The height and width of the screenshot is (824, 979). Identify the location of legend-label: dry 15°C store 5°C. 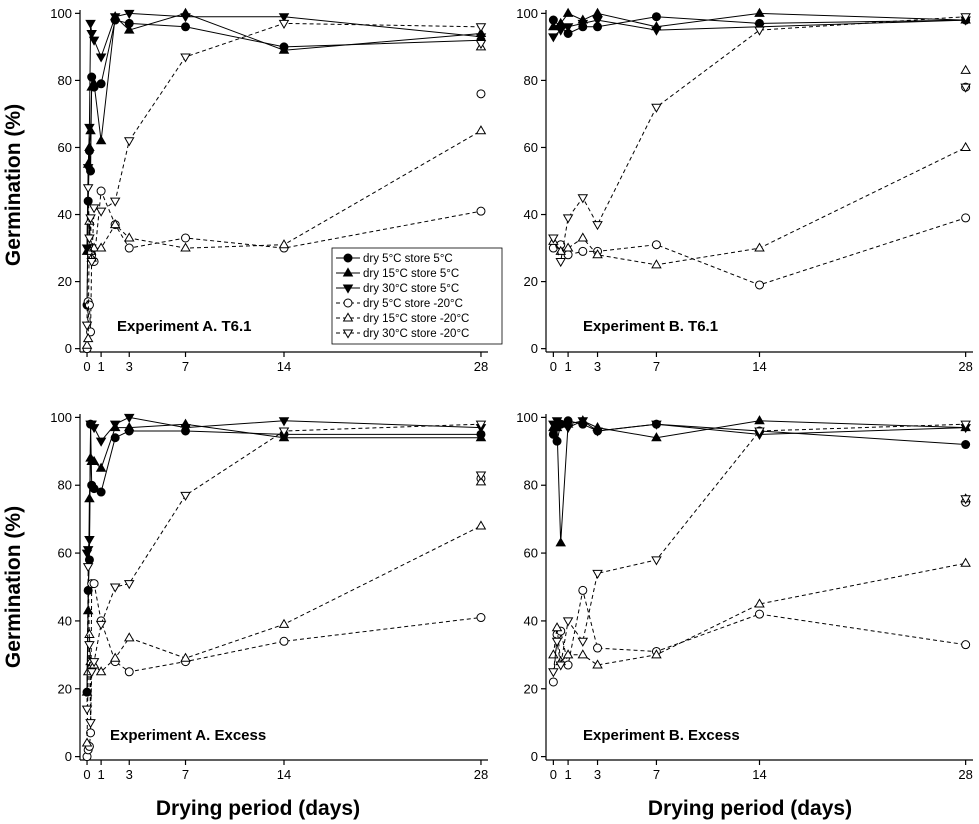
(411, 274).